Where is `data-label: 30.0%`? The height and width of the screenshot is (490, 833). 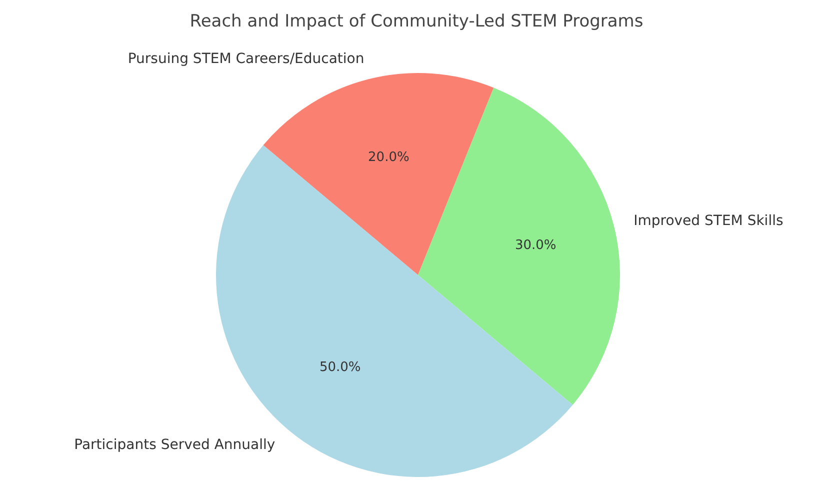 data-label: 30.0% is located at coordinates (535, 246).